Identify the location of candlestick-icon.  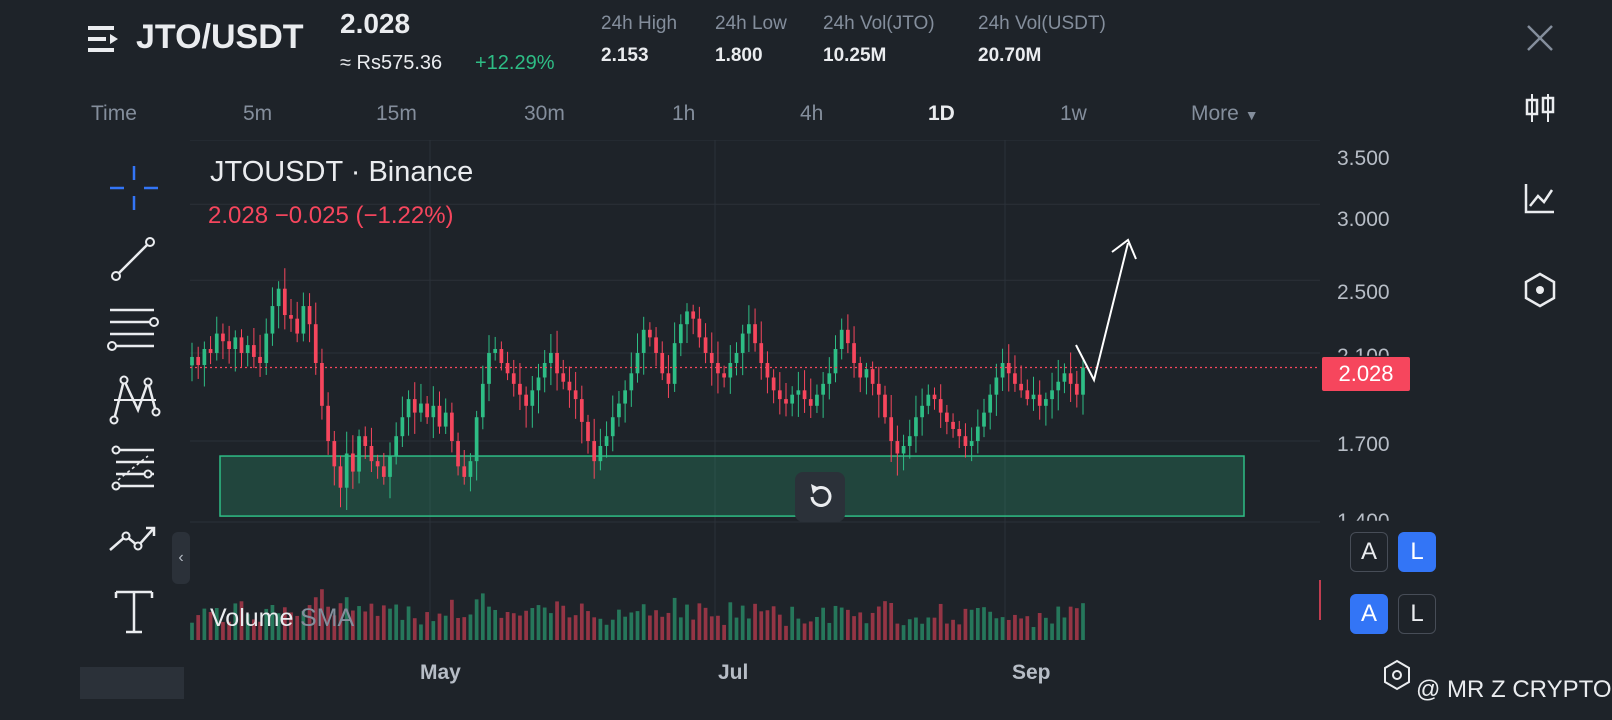
(1540, 108).